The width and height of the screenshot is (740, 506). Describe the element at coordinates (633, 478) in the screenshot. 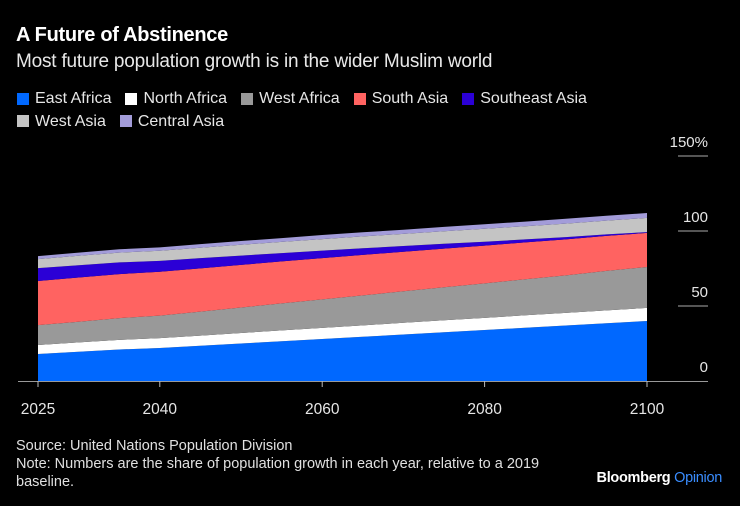

I see `brand-name: Bloomberg` at that location.